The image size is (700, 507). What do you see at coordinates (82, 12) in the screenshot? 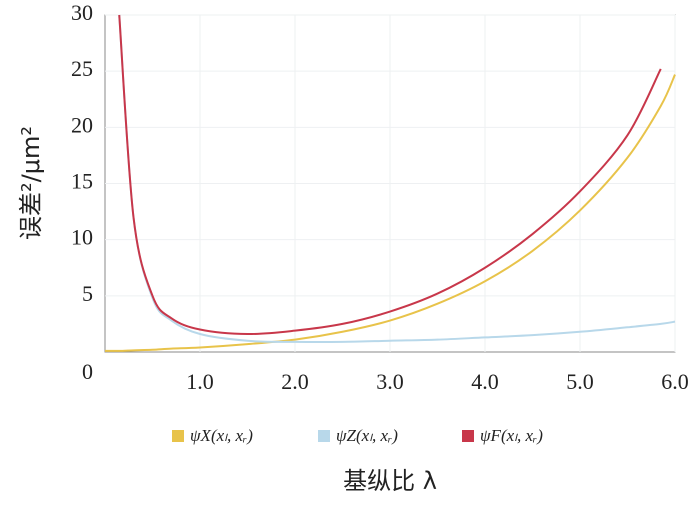
I see `y-tick-label: 30` at bounding box center [82, 12].